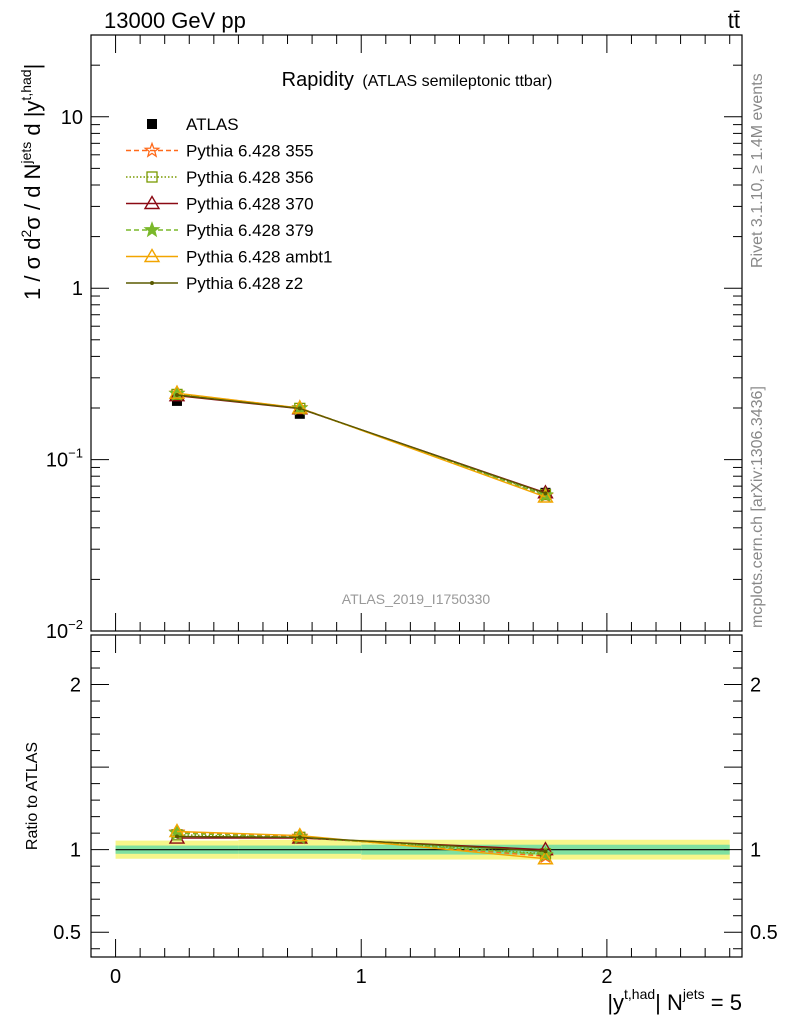 The image size is (786, 1024). What do you see at coordinates (757, 507) in the screenshot?
I see `mcplots-label: mcplots.cern.ch [arXiv:1306.3436]` at bounding box center [757, 507].